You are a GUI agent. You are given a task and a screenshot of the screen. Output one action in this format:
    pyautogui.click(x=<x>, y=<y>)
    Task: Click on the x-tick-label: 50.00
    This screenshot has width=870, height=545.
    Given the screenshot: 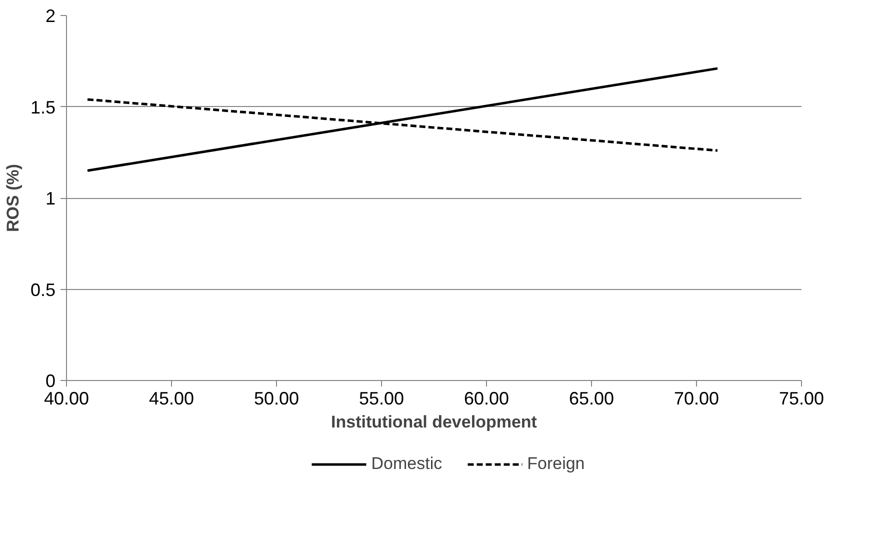 What is the action you would take?
    pyautogui.click(x=277, y=398)
    